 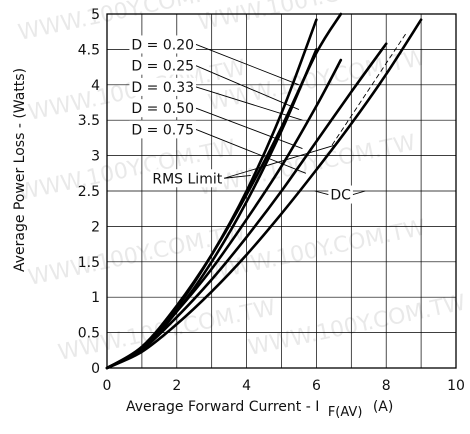 I want to click on annotation-d-0-20: D = 0.20, so click(x=162, y=45).